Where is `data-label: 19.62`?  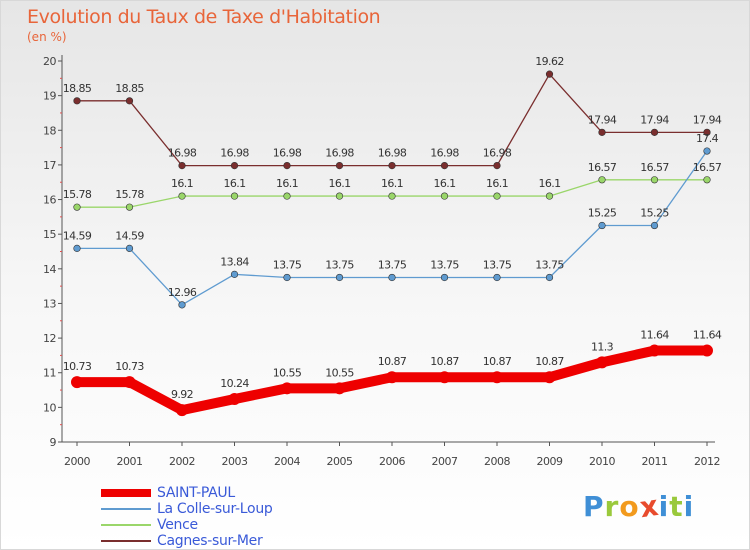
data-label: 19.62 is located at coordinates (549, 61).